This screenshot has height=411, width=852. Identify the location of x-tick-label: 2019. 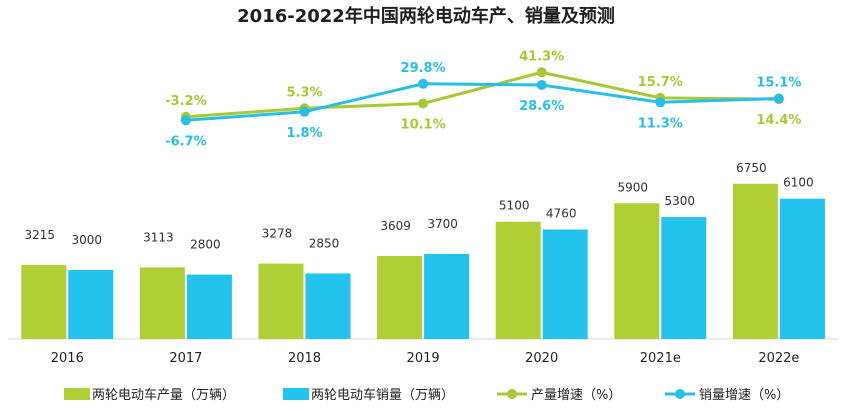
(423, 358).